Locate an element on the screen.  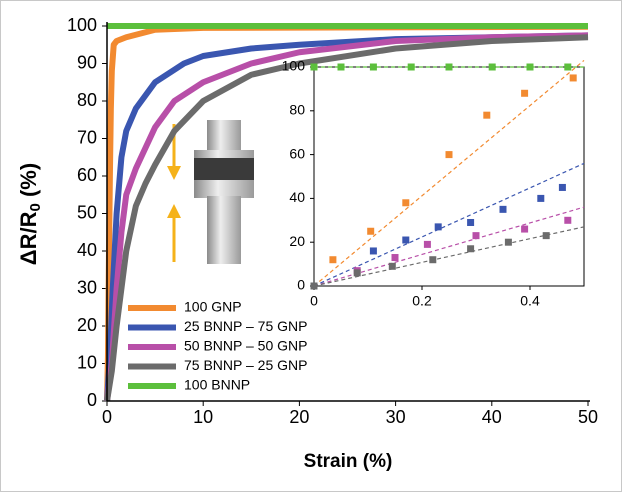
y-label-unit: (%) is located at coordinates (28, 183).